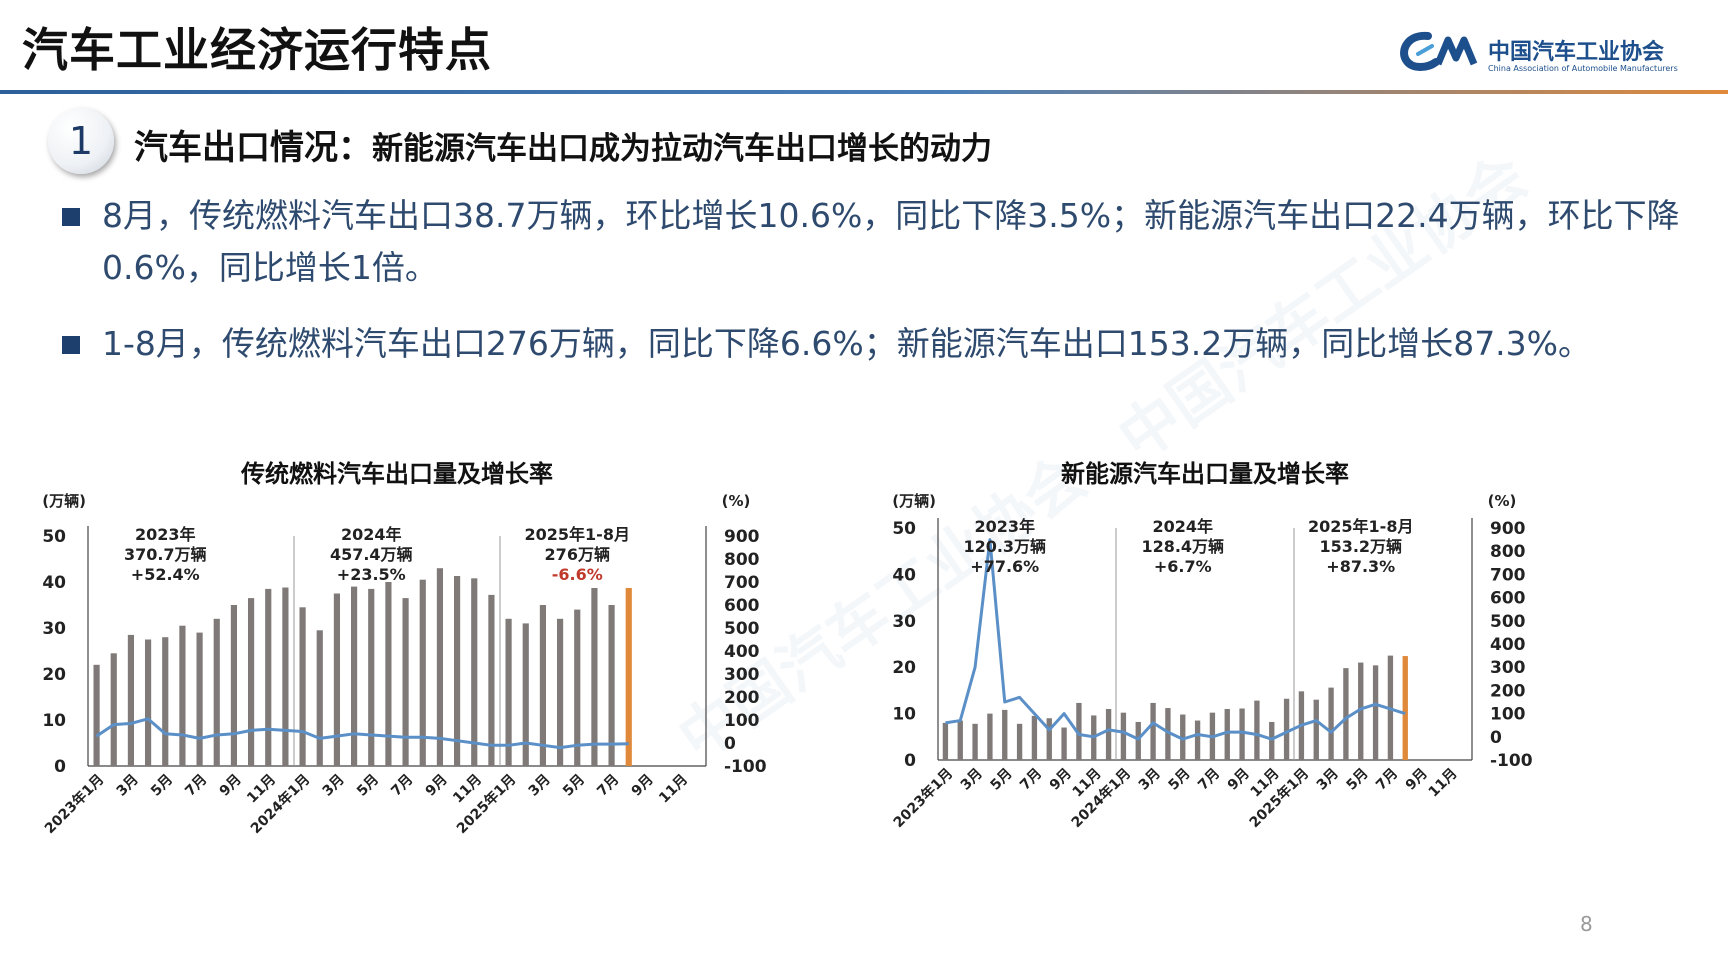  Describe the element at coordinates (1183, 566) in the screenshot. I see `annotation-growth: +6.7%` at that location.